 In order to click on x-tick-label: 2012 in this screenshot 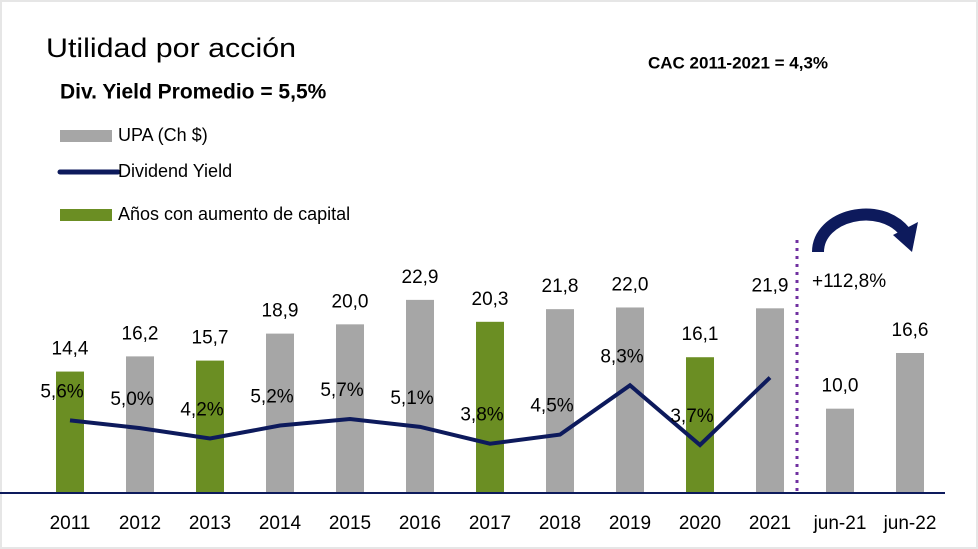, I will do `click(140, 523)`.